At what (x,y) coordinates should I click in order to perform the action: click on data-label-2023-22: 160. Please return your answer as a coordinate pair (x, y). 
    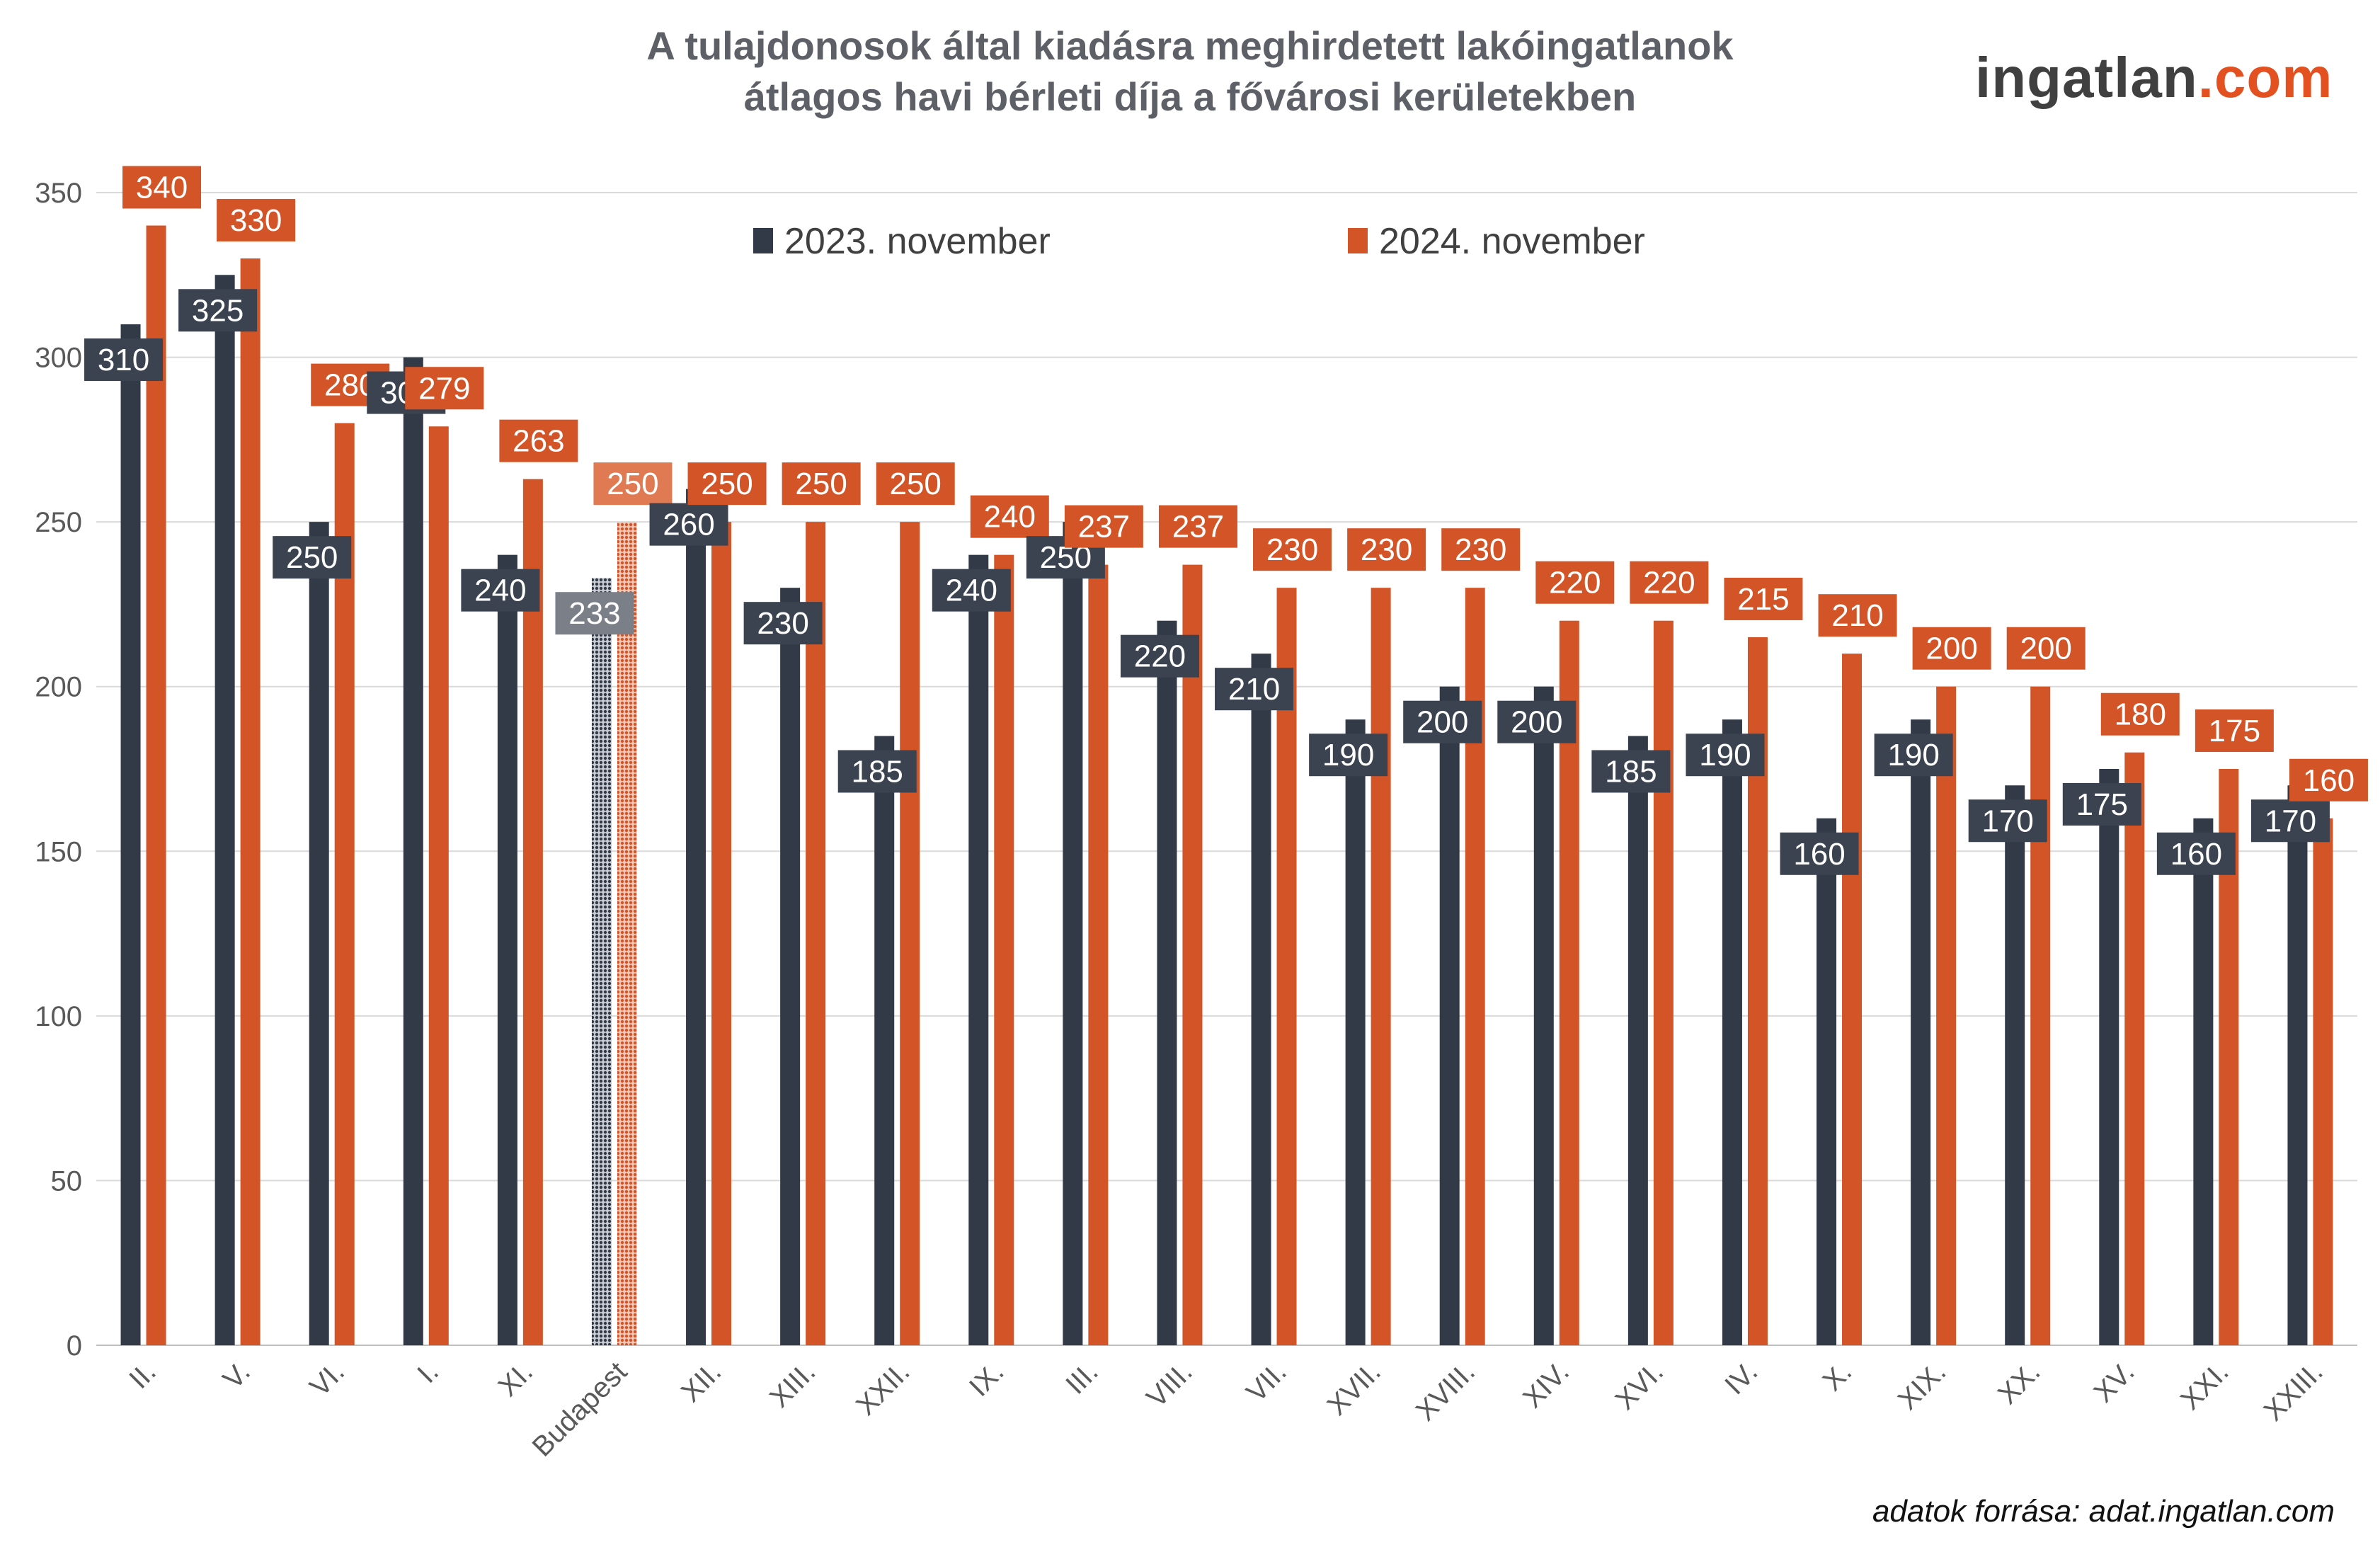
    Looking at the image, I should click on (2196, 855).